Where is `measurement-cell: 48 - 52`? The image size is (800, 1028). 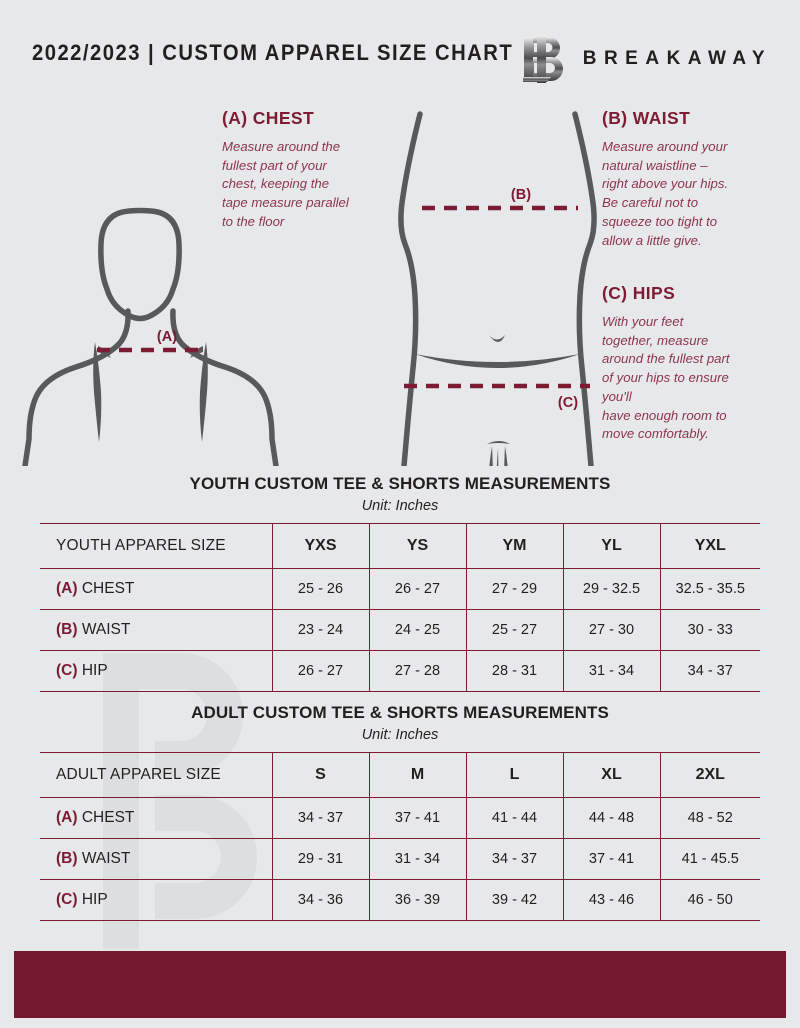 measurement-cell: 48 - 52 is located at coordinates (709, 818).